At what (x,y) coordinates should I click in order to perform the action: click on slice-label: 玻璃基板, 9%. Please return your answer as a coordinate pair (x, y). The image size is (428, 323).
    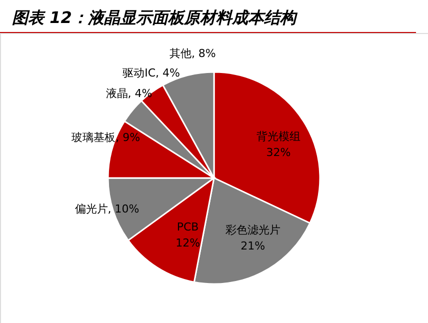
    Looking at the image, I should click on (106, 137).